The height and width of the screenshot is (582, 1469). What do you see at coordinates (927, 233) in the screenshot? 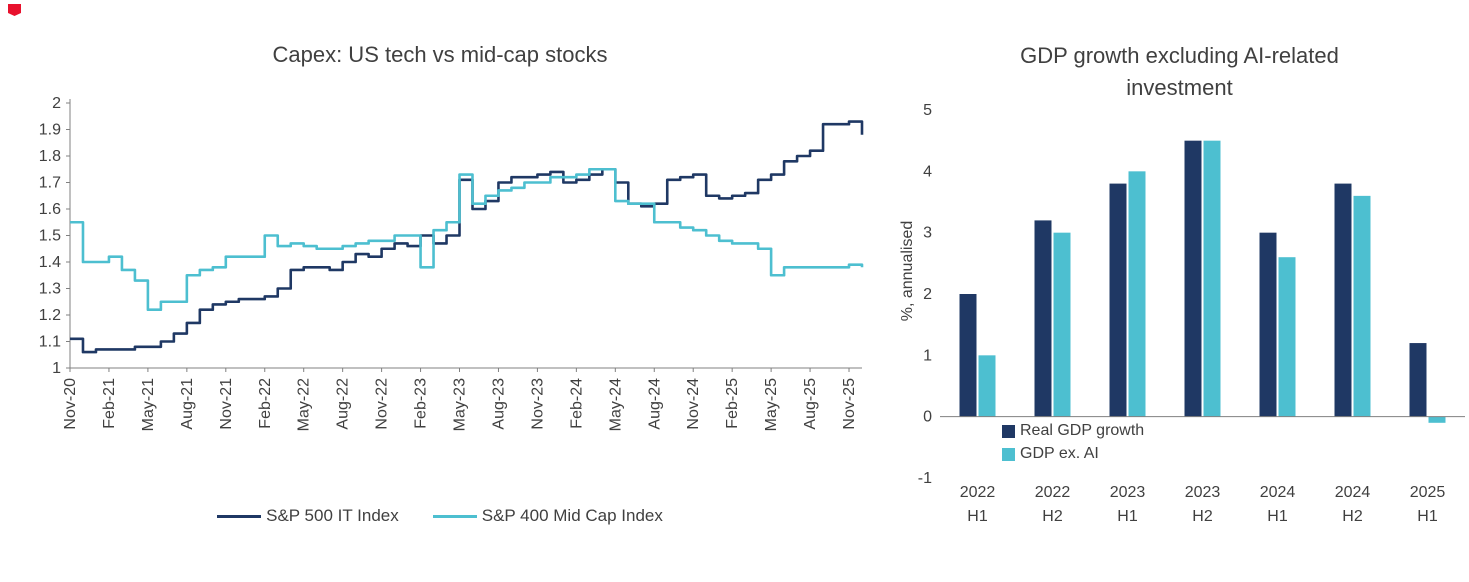
I see `y-tick-label: 3` at bounding box center [927, 233].